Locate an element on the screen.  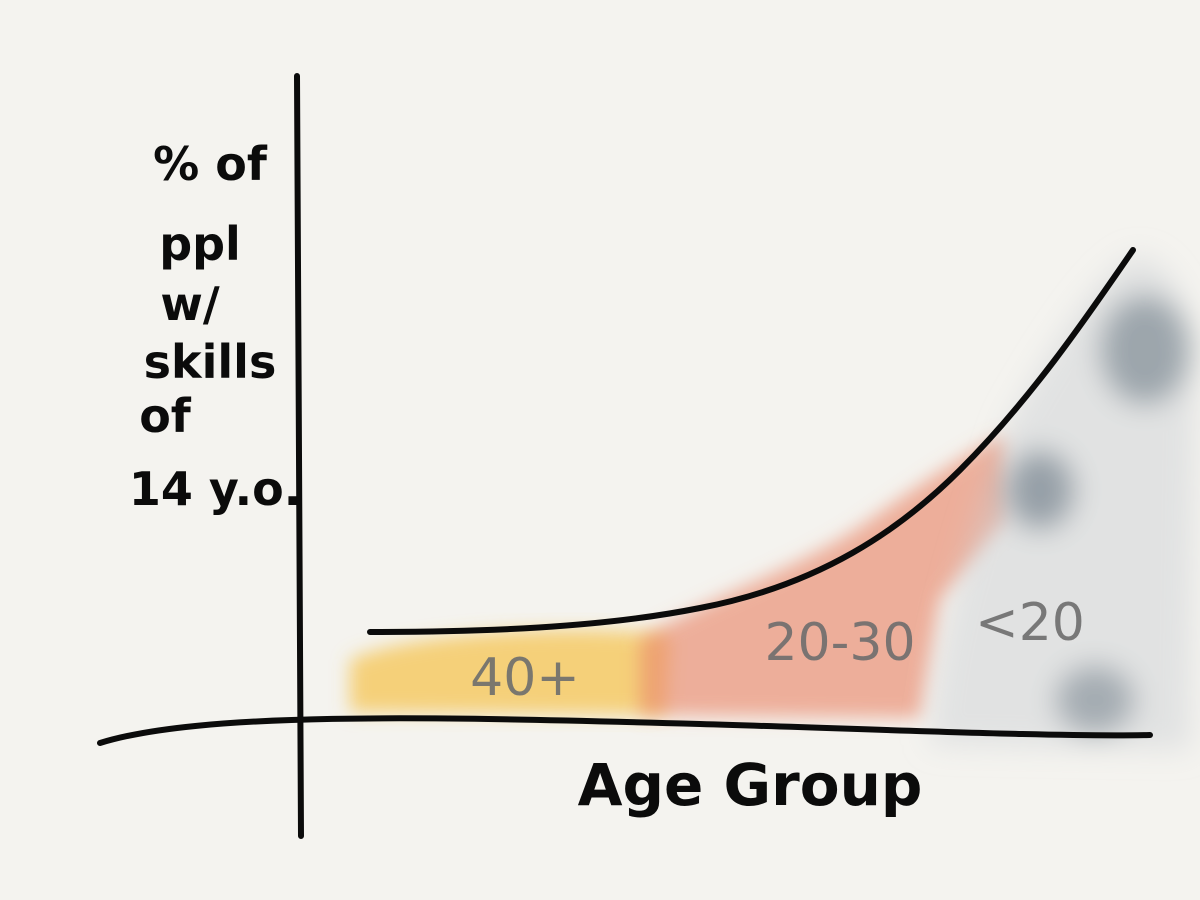
y-axis-label: % of ppl w/ skills of 14 y.o. is located at coordinates (215, 326).